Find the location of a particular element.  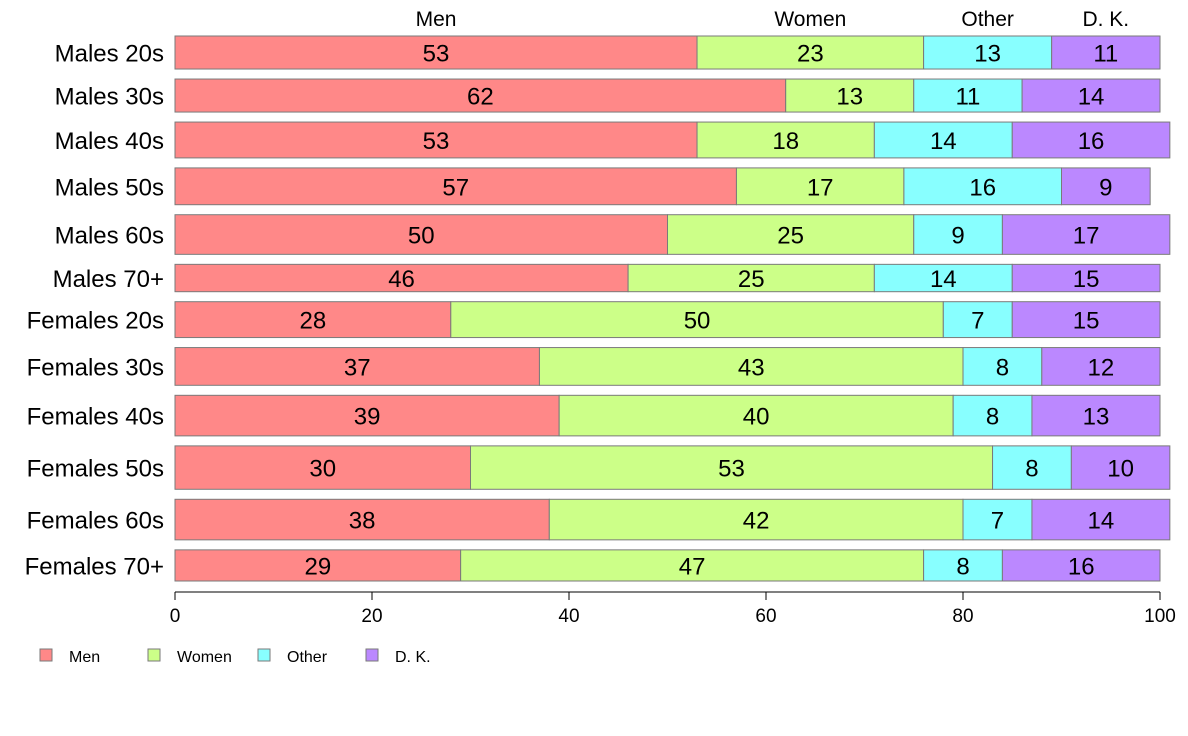

bar-segment-men-males-40s is located at coordinates (436, 140).